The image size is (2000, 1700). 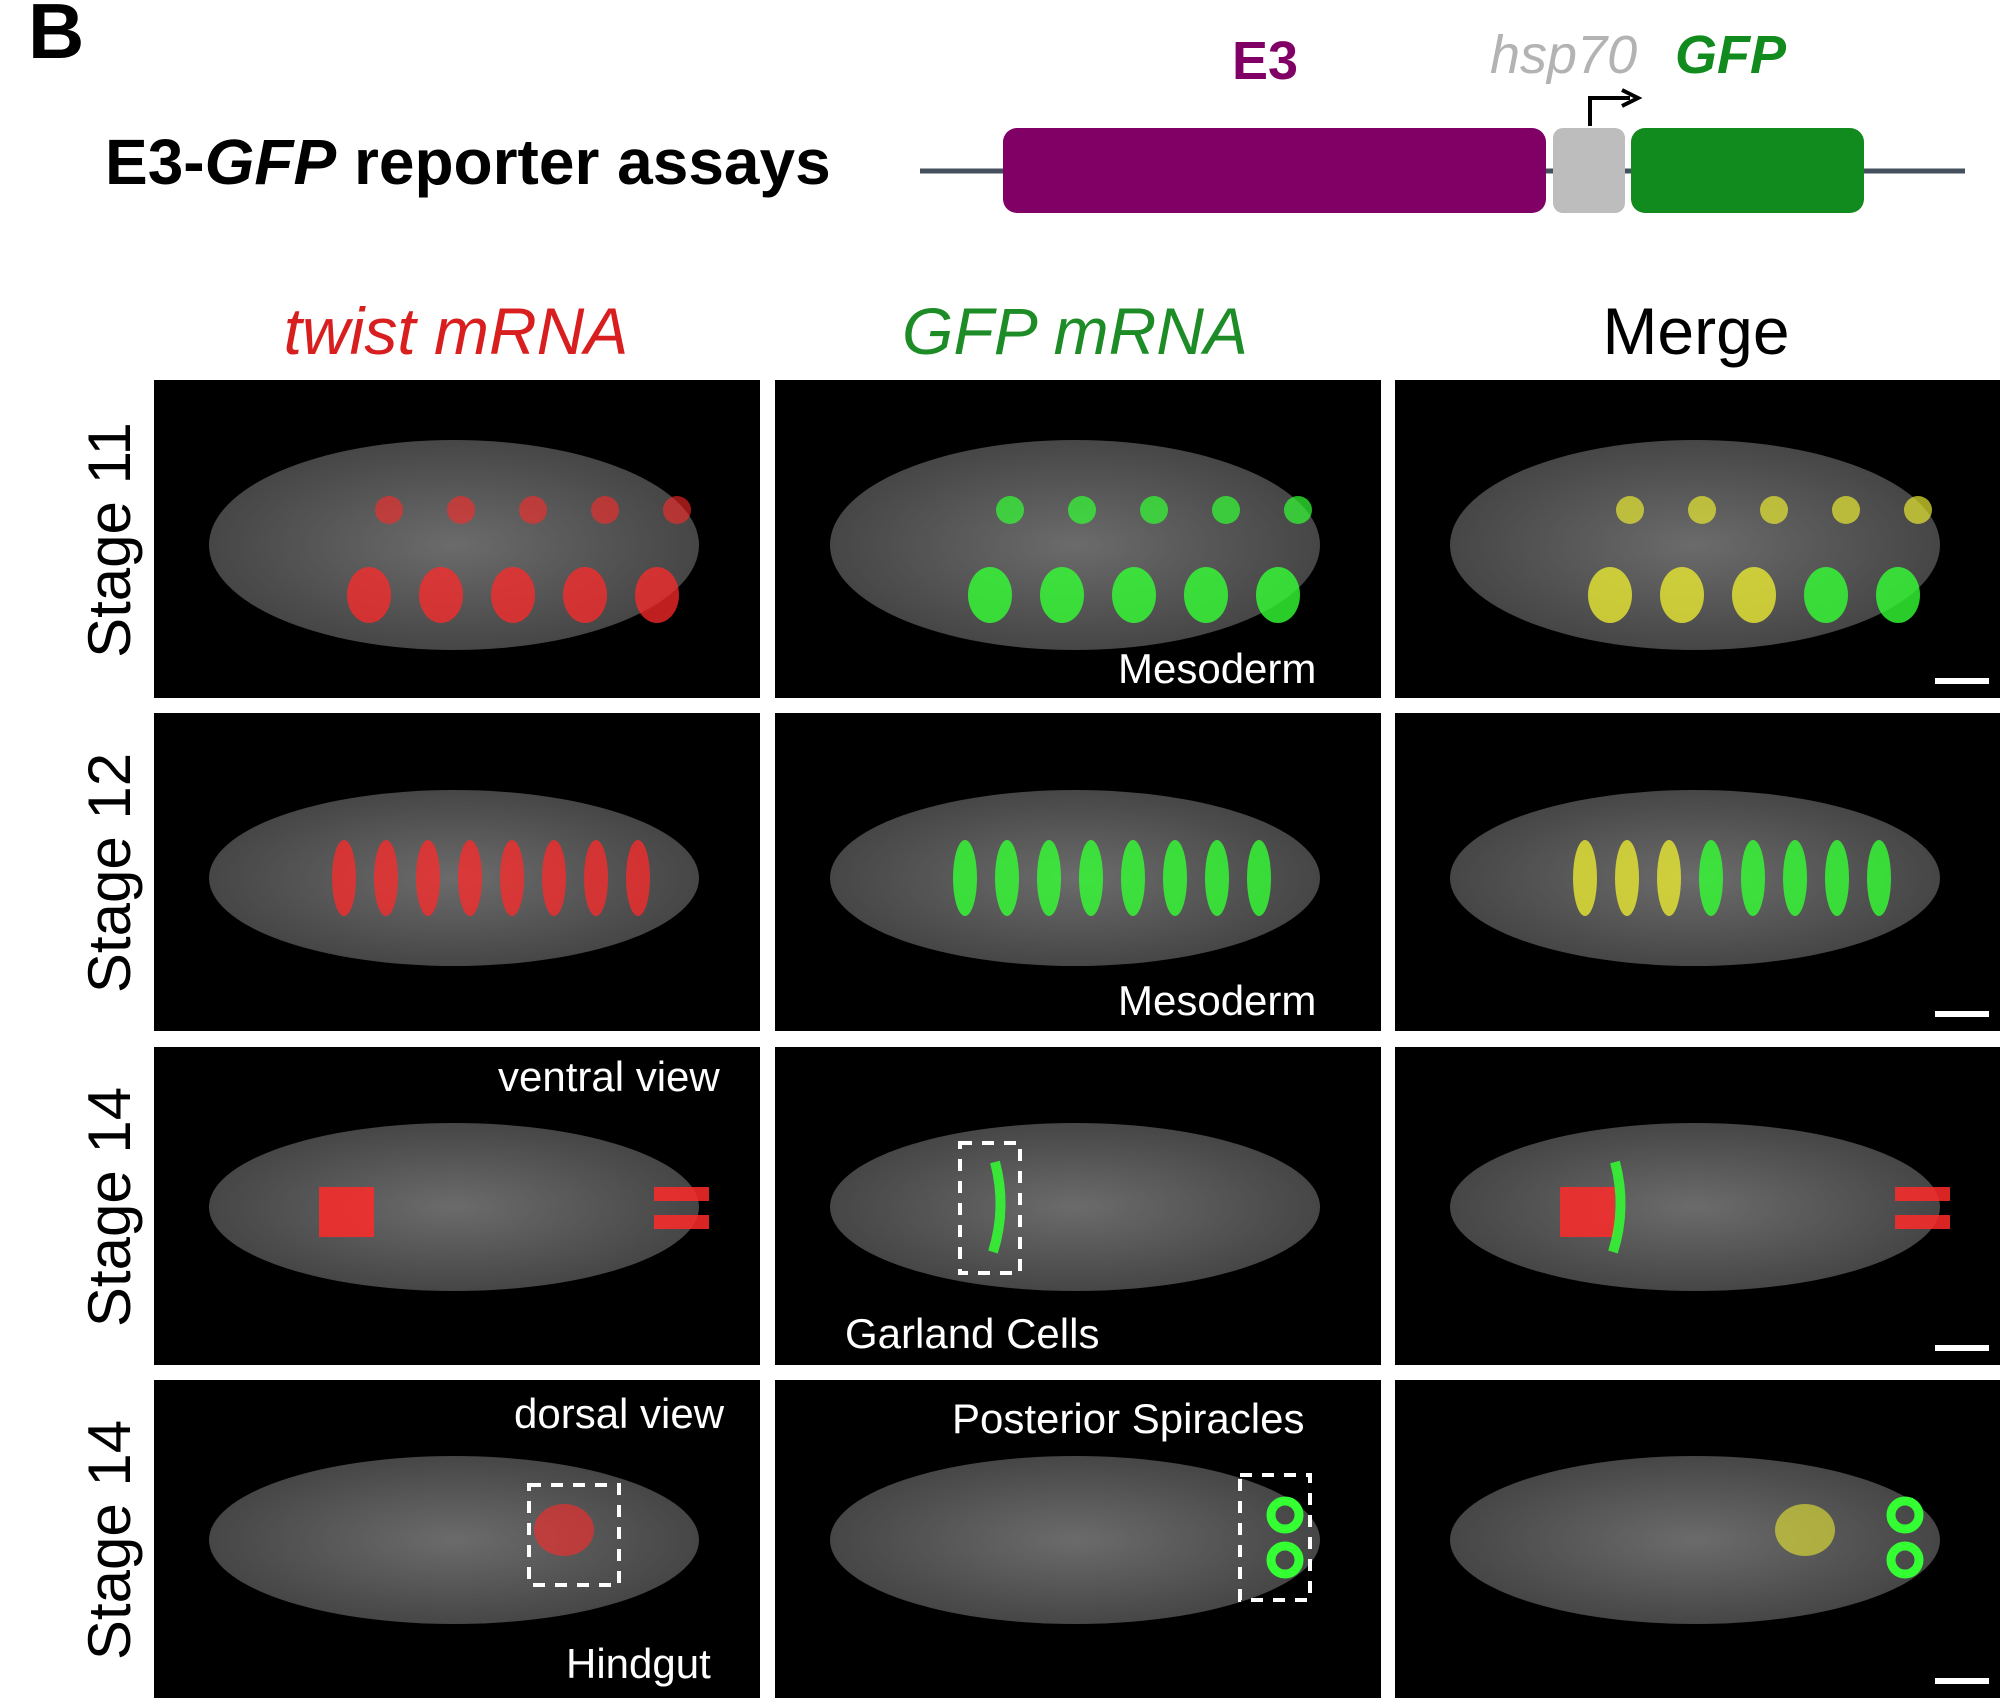 What do you see at coordinates (109, 540) in the screenshot?
I see `row-label-stage-11: Stage 11` at bounding box center [109, 540].